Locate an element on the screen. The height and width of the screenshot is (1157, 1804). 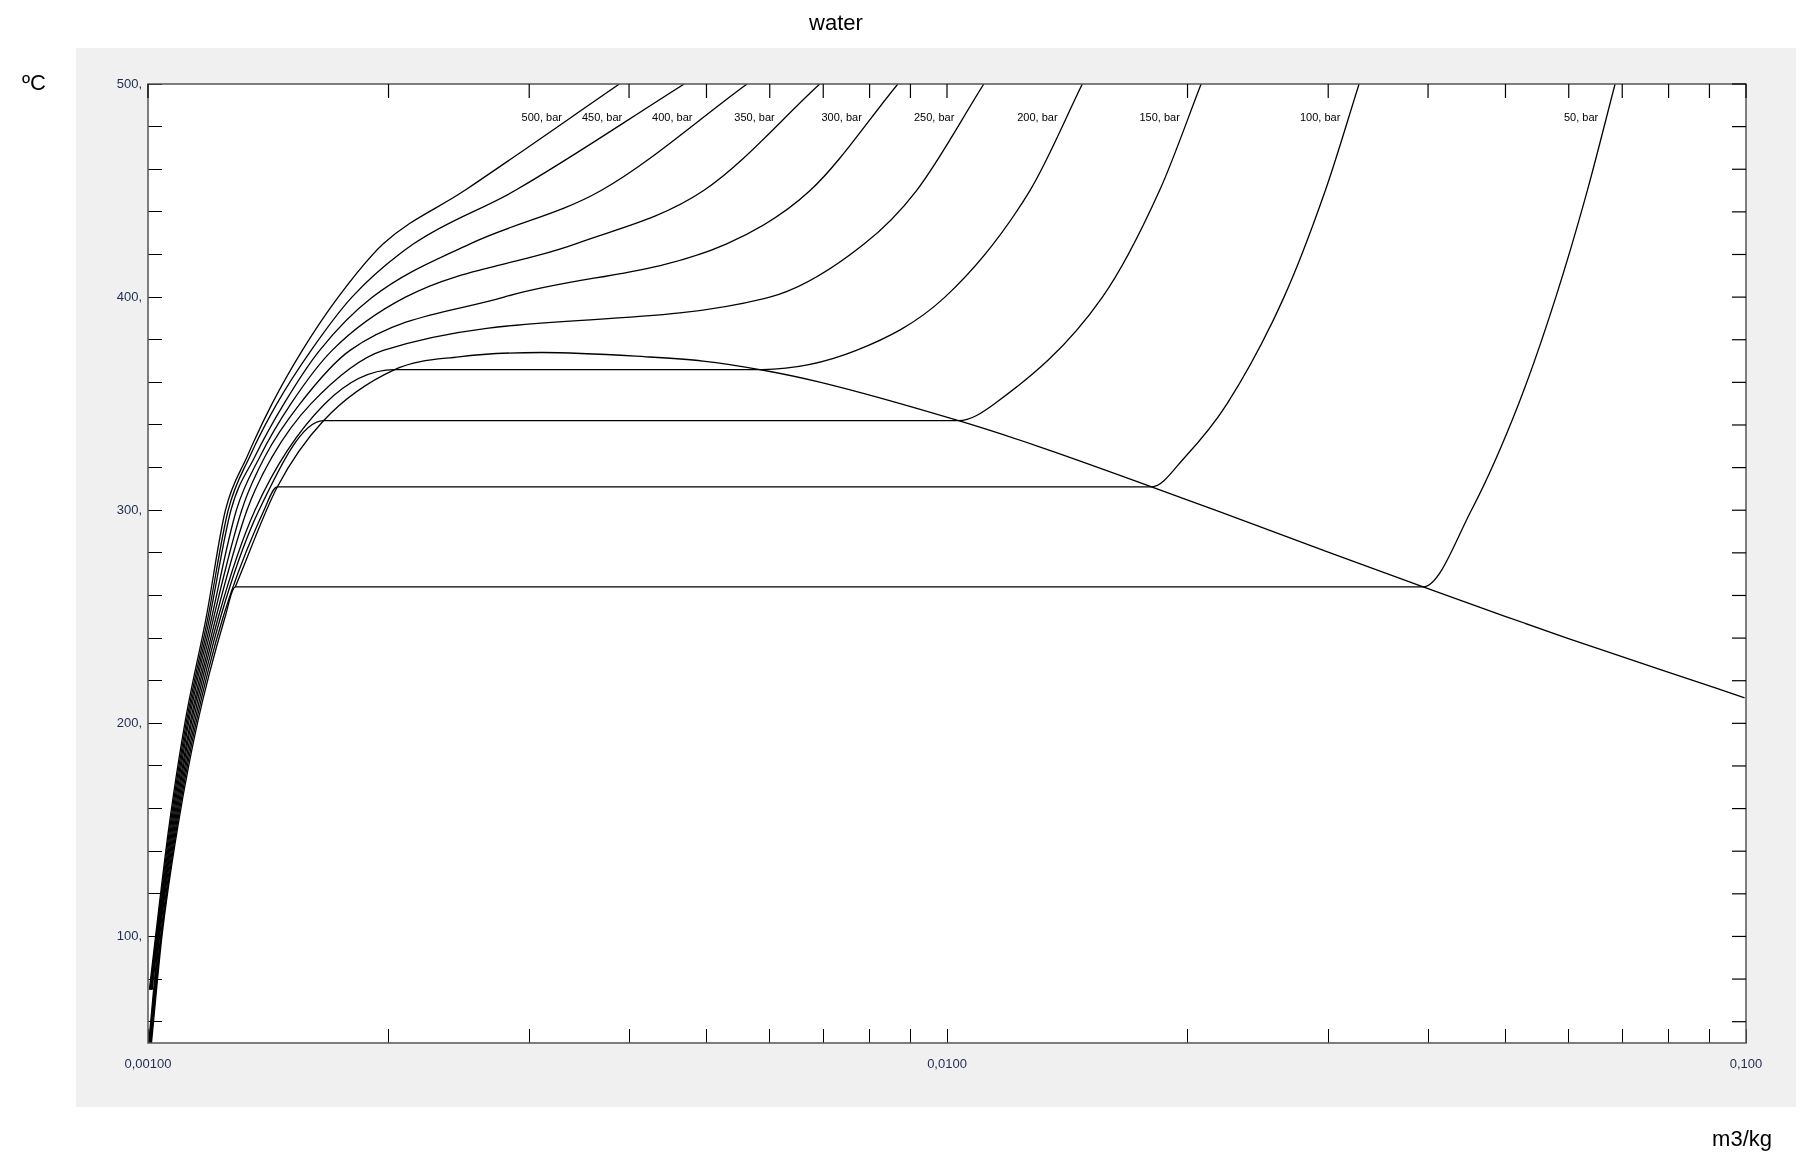
series-label: 400, bar is located at coordinates (672, 117).